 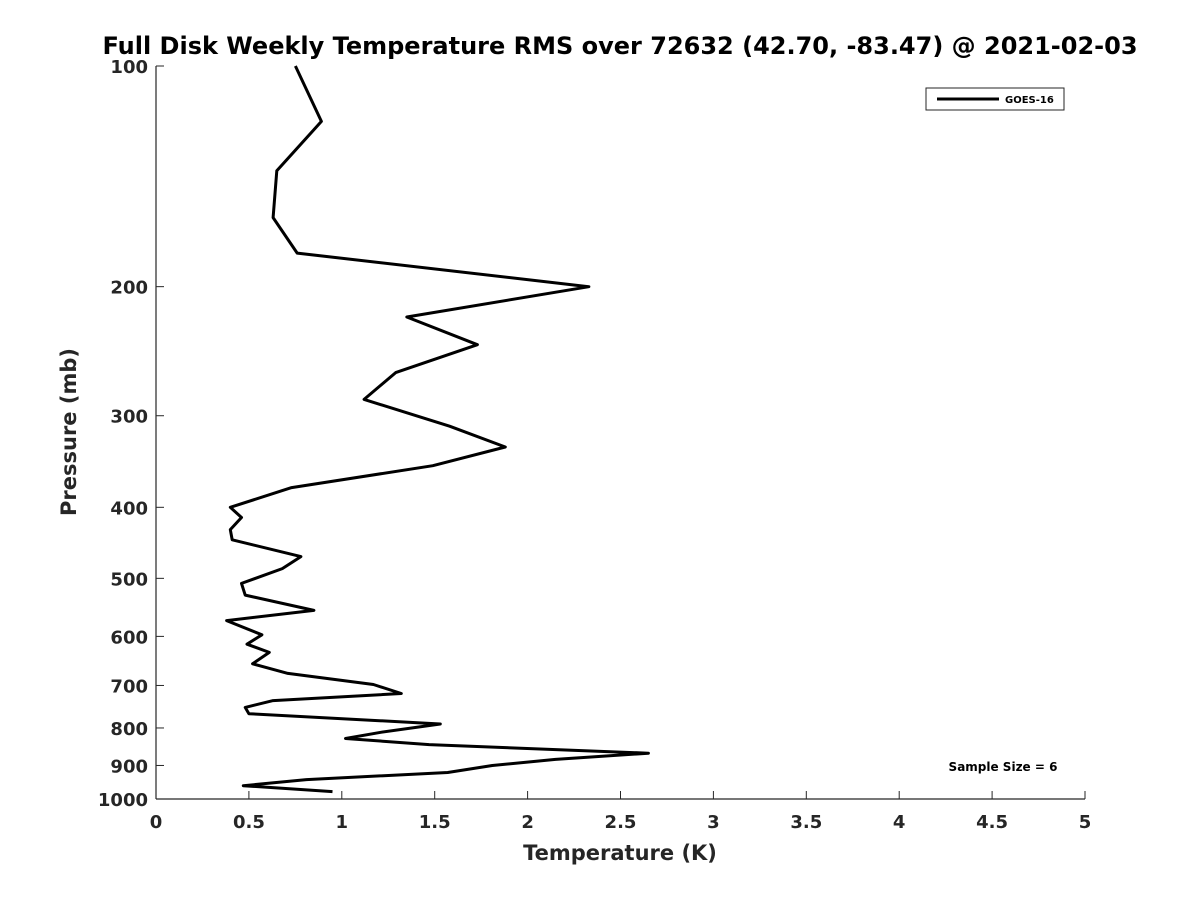 I want to click on y-tick-label: 400, so click(x=129, y=508).